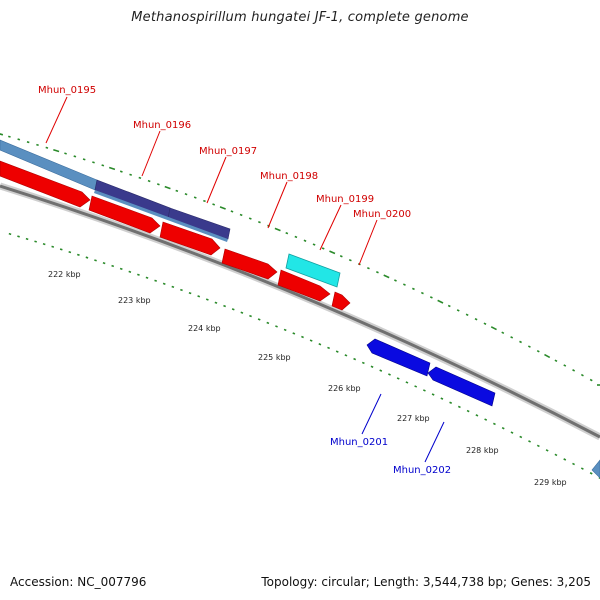 The width and height of the screenshot is (600, 600). Describe the element at coordinates (382, 214) in the screenshot. I see `gene-label-mhun-0200: Mhun_0200` at that location.